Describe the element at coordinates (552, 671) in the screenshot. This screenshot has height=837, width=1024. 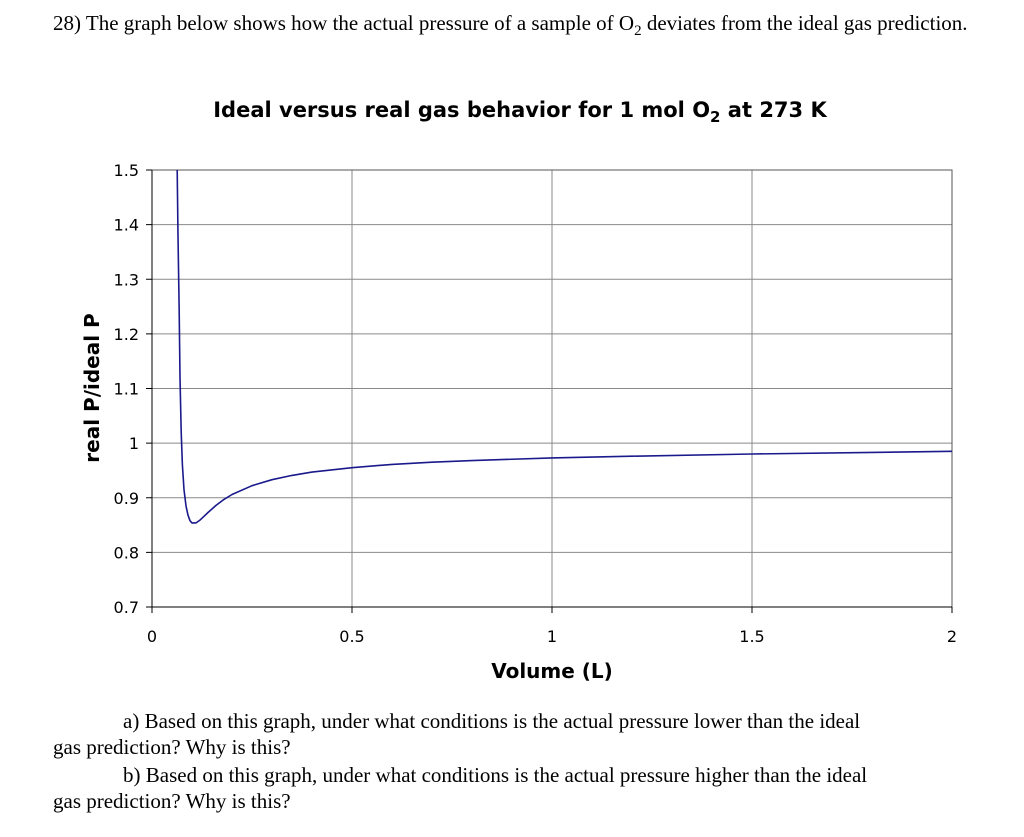
I see `x-axis-label: Volume (L)` at that location.